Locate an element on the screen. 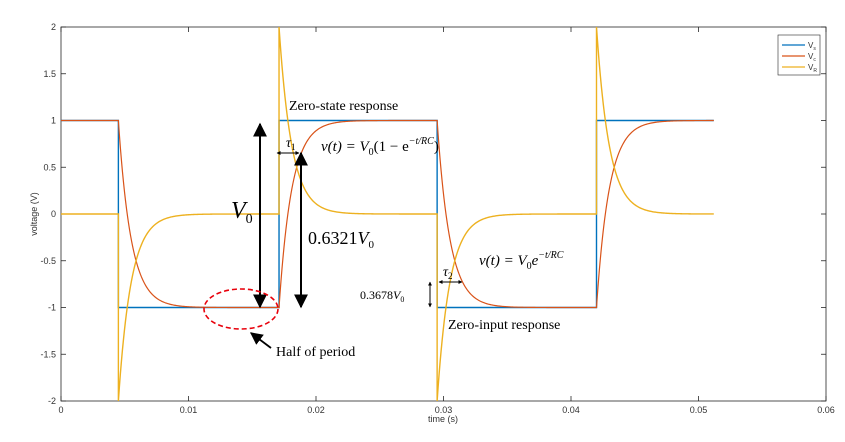  x-tick-label: 0.02 is located at coordinates (316, 410).